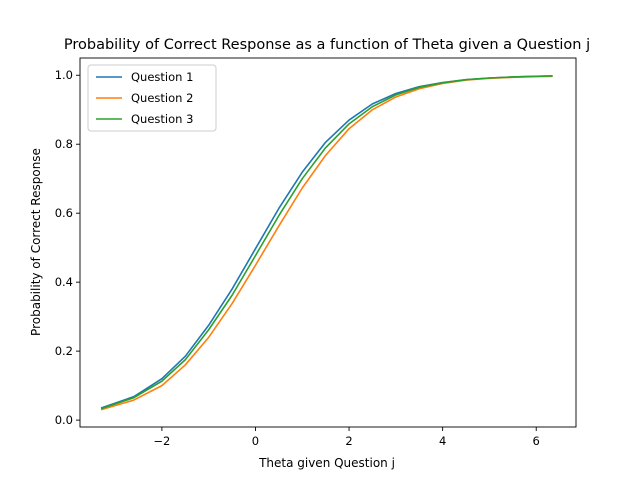 This screenshot has height=485, width=640. What do you see at coordinates (161, 441) in the screenshot?
I see `x-tick-label: −2` at bounding box center [161, 441].